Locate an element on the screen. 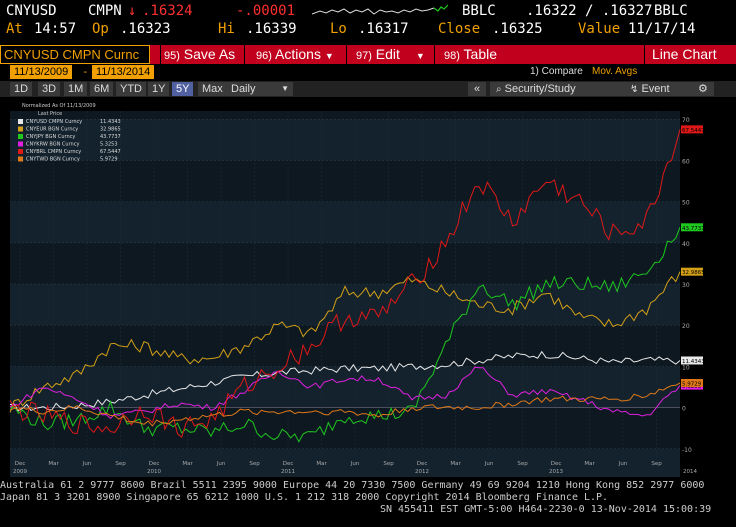 The width and height of the screenshot is (736, 527). x-year-label: 2009 is located at coordinates (20, 472).